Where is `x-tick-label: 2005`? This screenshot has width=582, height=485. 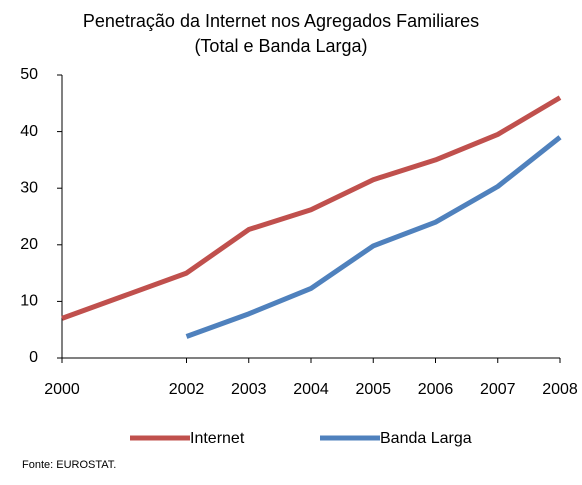 x-tick-label: 2005 is located at coordinates (373, 389).